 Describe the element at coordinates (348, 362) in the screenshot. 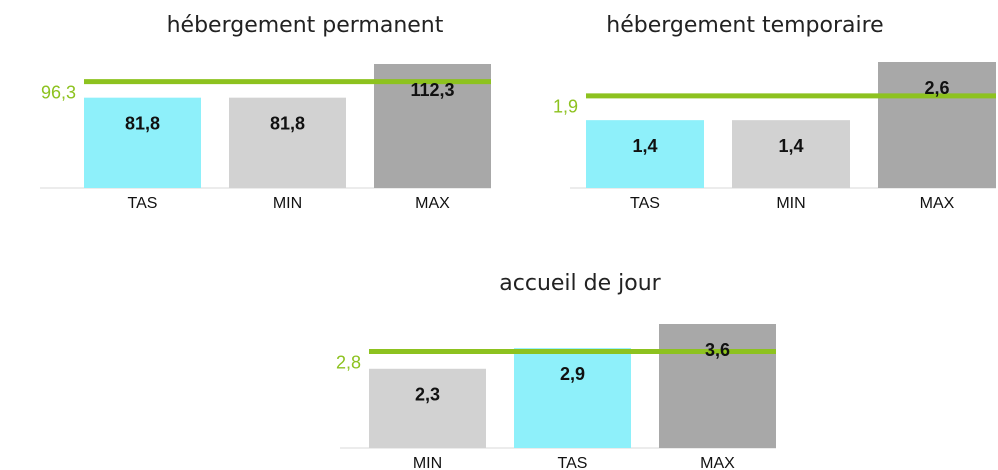

I see `reference-label: 2,8` at that location.